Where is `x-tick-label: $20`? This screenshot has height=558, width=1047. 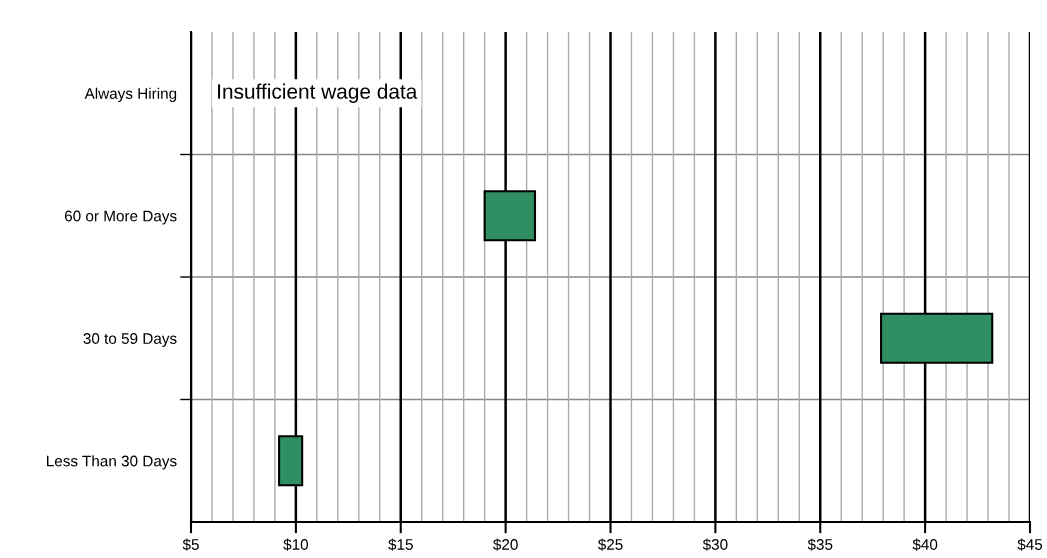 x-tick-label: $20 is located at coordinates (505, 544).